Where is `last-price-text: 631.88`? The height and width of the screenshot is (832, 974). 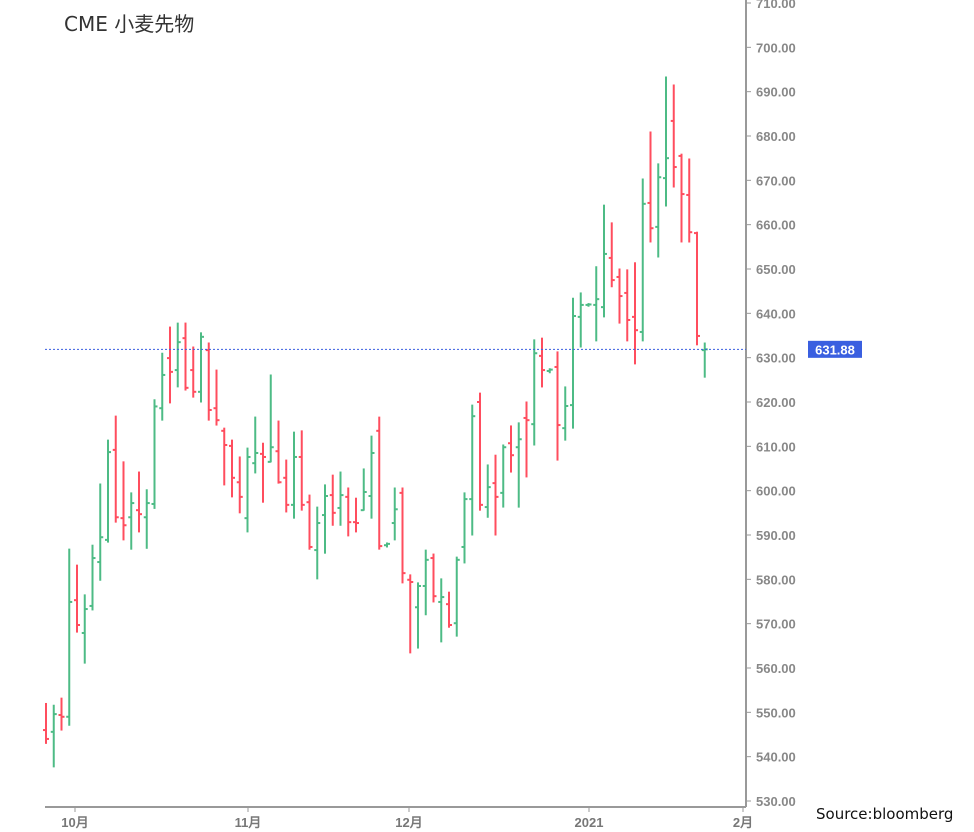
last-price-text: 631.88 is located at coordinates (835, 349).